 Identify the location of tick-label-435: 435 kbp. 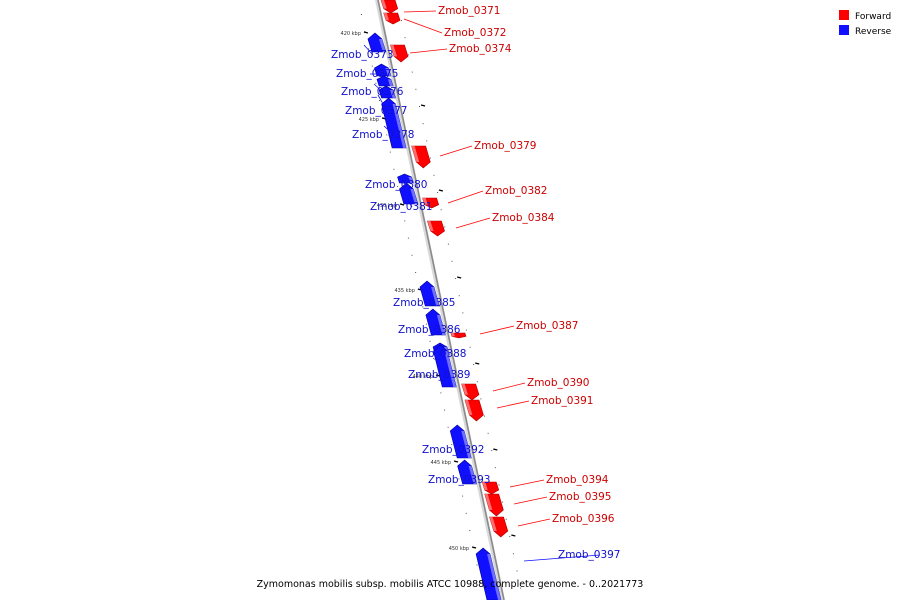
(405, 291).